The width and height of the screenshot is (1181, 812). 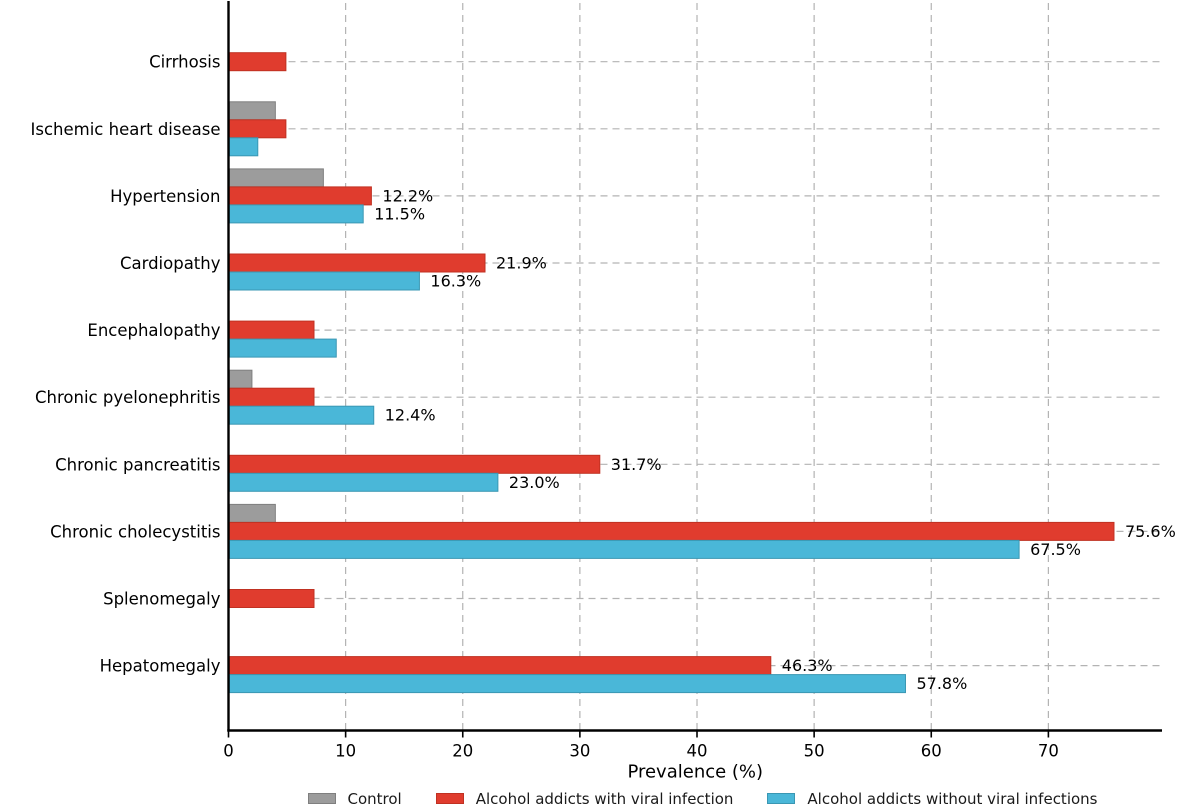 I want to click on category-label: Hepatomegaly, so click(x=160, y=666).